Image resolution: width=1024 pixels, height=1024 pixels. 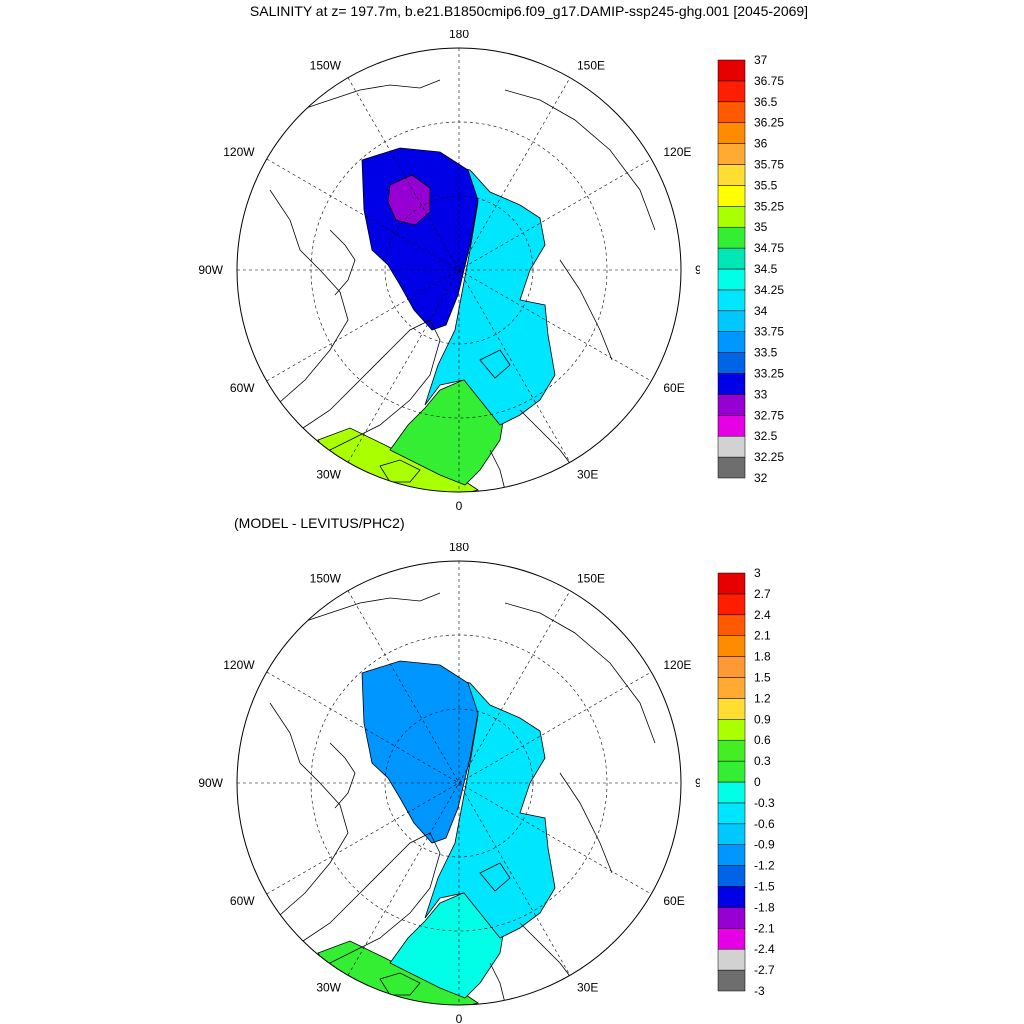 What do you see at coordinates (326, 579) in the screenshot?
I see `lon-label-top-left: 150W` at bounding box center [326, 579].